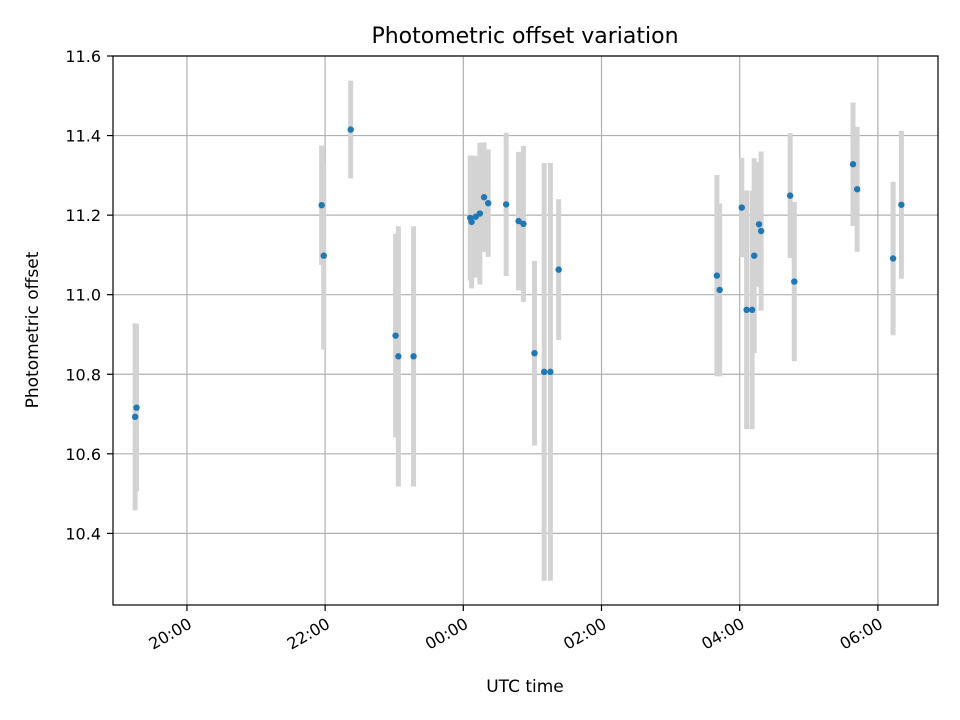 Image resolution: width=960 pixels, height=720 pixels. Describe the element at coordinates (170, 634) in the screenshot. I see `x-tick-label: 20:00` at that location.